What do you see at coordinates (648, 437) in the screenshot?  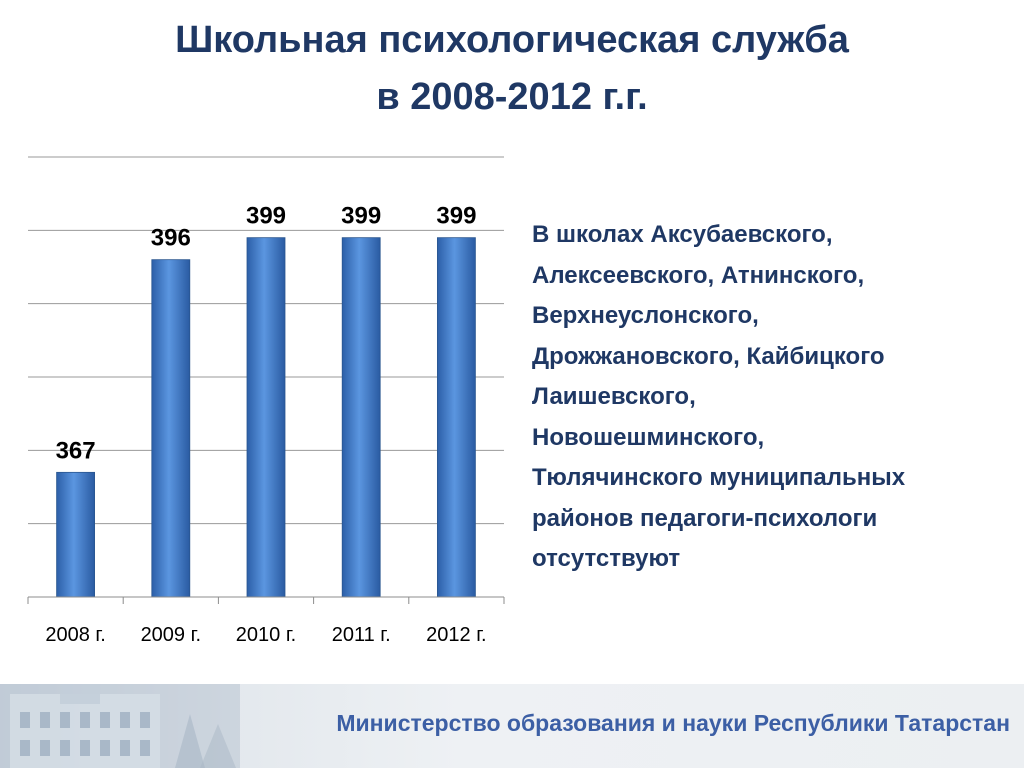 I see `note-line: Новошешминского,` at bounding box center [648, 437].